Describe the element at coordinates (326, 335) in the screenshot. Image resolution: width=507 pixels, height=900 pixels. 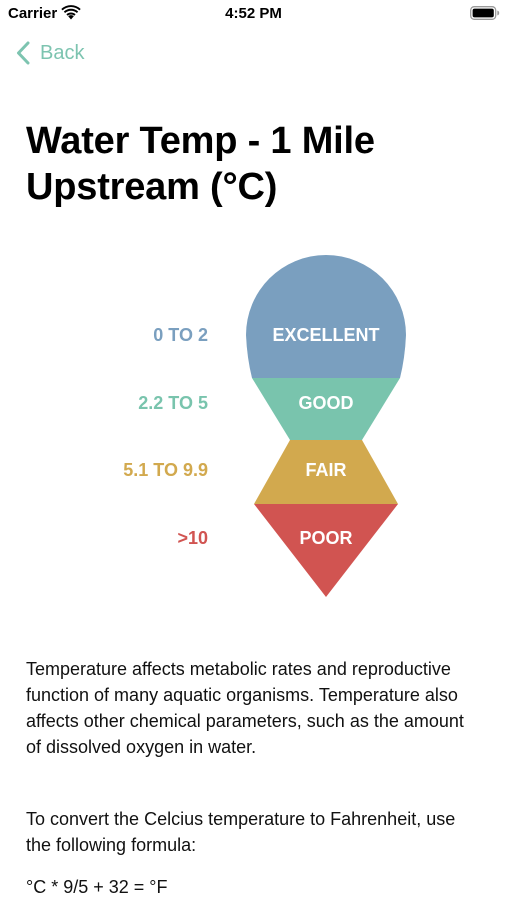
I see `rating-label-excellent: EXCELLENT` at that location.